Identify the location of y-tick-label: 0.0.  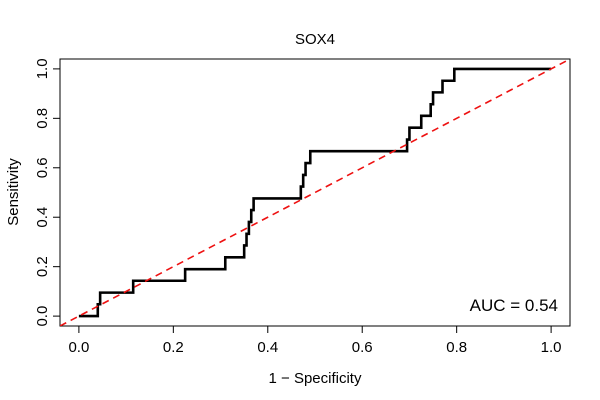
(42, 316).